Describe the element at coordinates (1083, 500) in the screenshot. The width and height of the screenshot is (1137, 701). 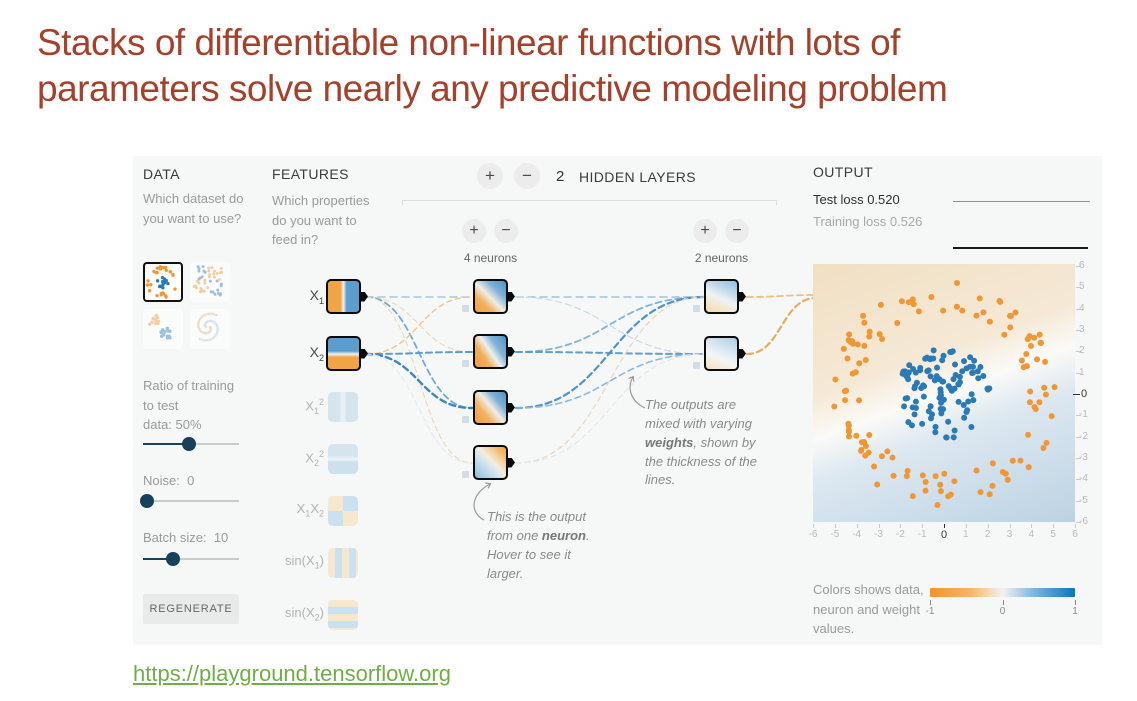
I see `y-axis-label: -5` at that location.